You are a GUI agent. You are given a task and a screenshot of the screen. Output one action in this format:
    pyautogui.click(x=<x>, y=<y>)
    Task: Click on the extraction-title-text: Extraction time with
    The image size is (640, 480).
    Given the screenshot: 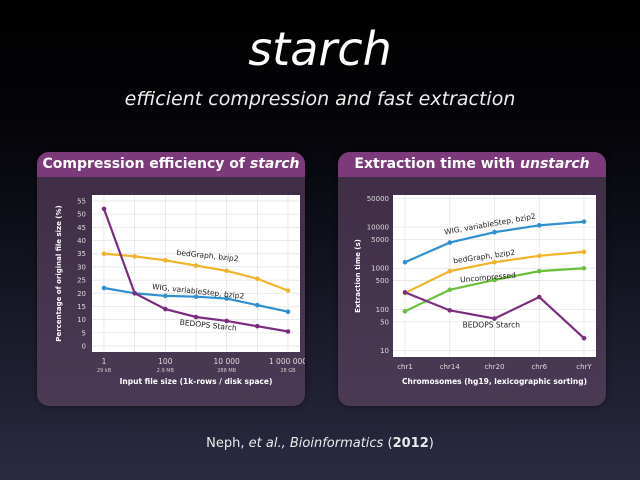 What is the action you would take?
    pyautogui.click(x=437, y=164)
    